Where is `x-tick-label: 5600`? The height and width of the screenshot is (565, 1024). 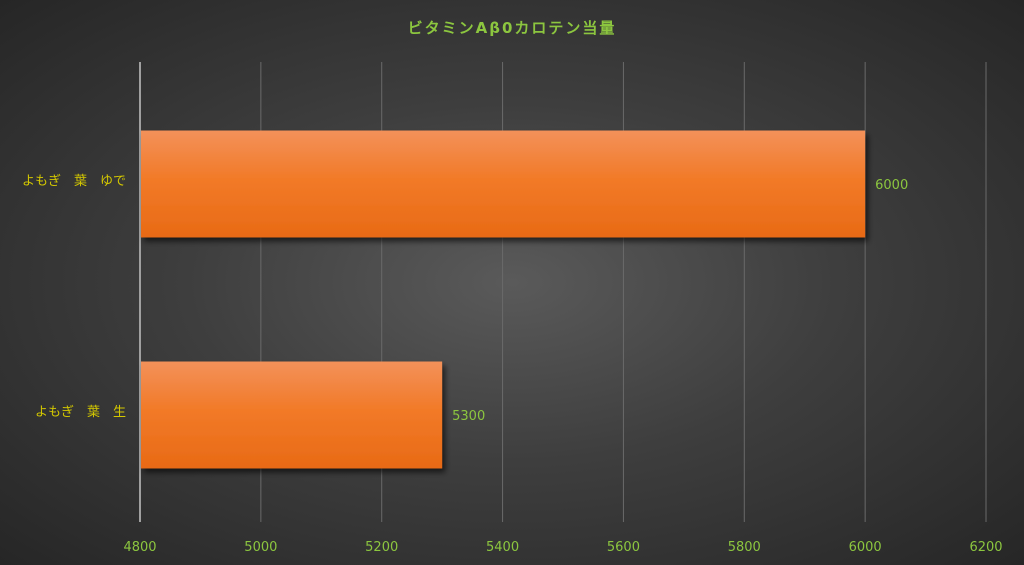
x-tick-label: 5600 is located at coordinates (623, 547).